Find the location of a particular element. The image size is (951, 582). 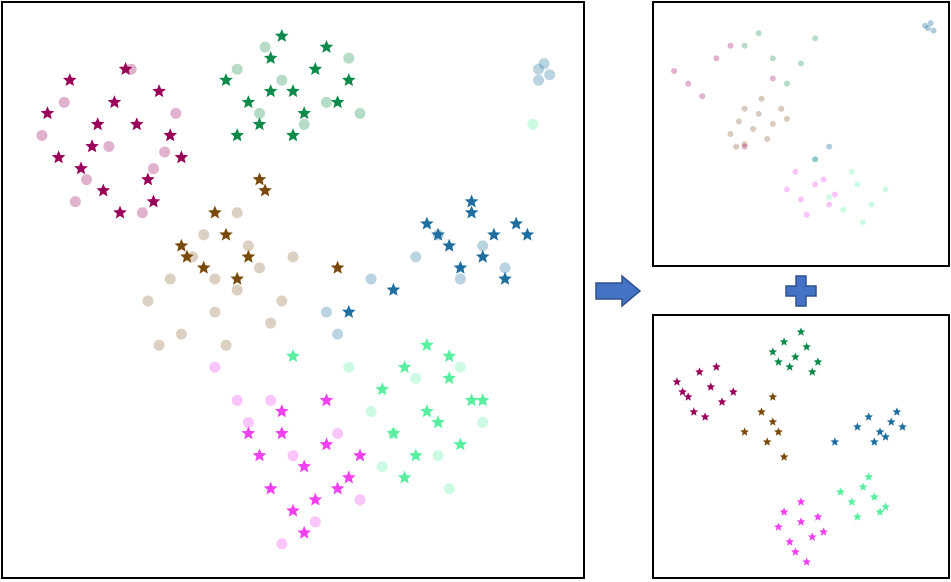

top-panel is located at coordinates (801, 134).